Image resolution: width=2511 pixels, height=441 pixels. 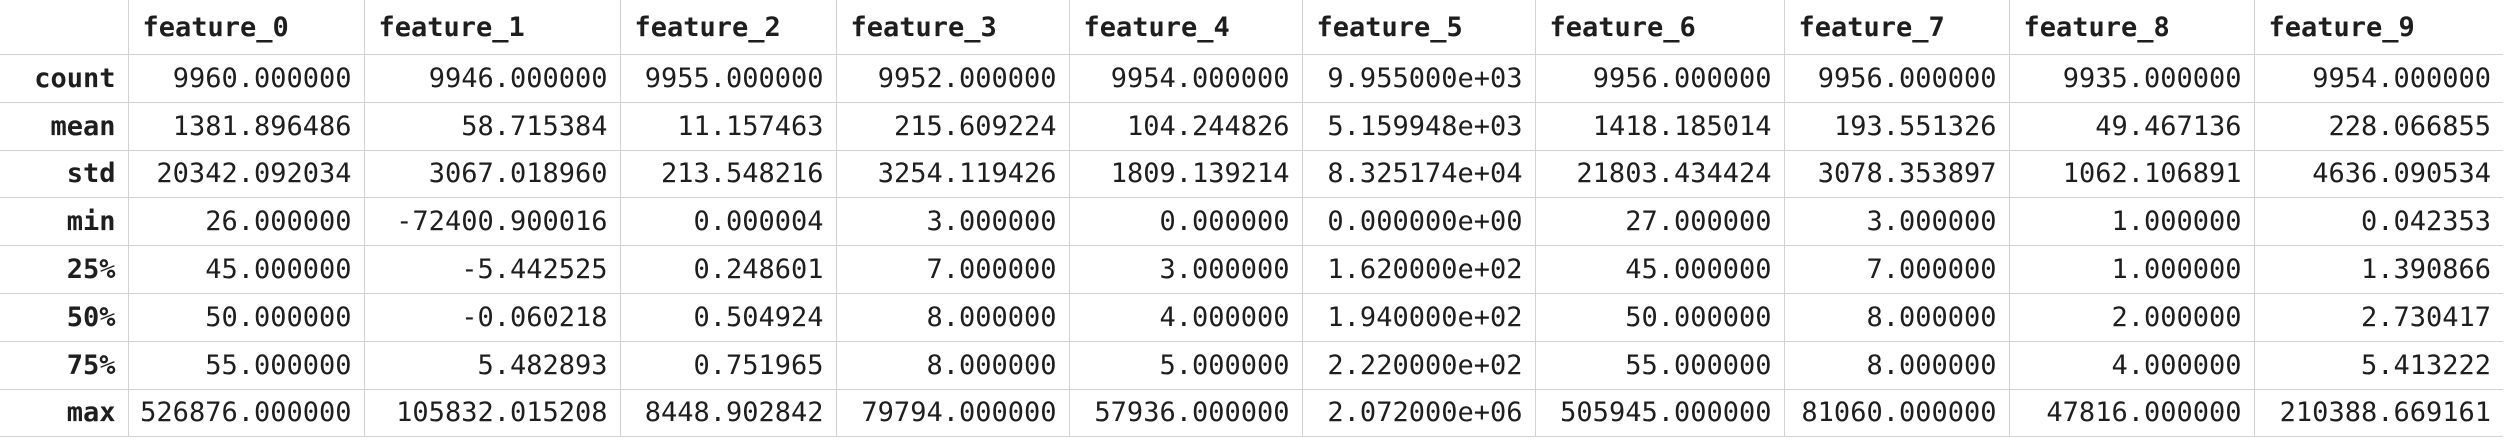 What do you see at coordinates (728, 174) in the screenshot?
I see `table-cell: 213.548216` at bounding box center [728, 174].